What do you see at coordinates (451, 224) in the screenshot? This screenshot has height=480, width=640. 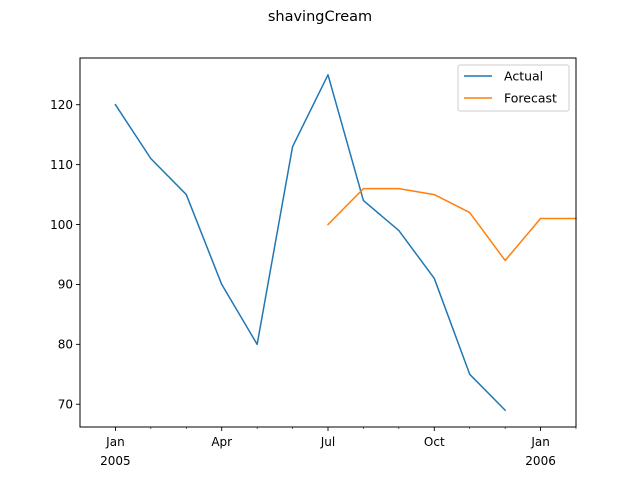 I see `series-line-forecast` at bounding box center [451, 224].